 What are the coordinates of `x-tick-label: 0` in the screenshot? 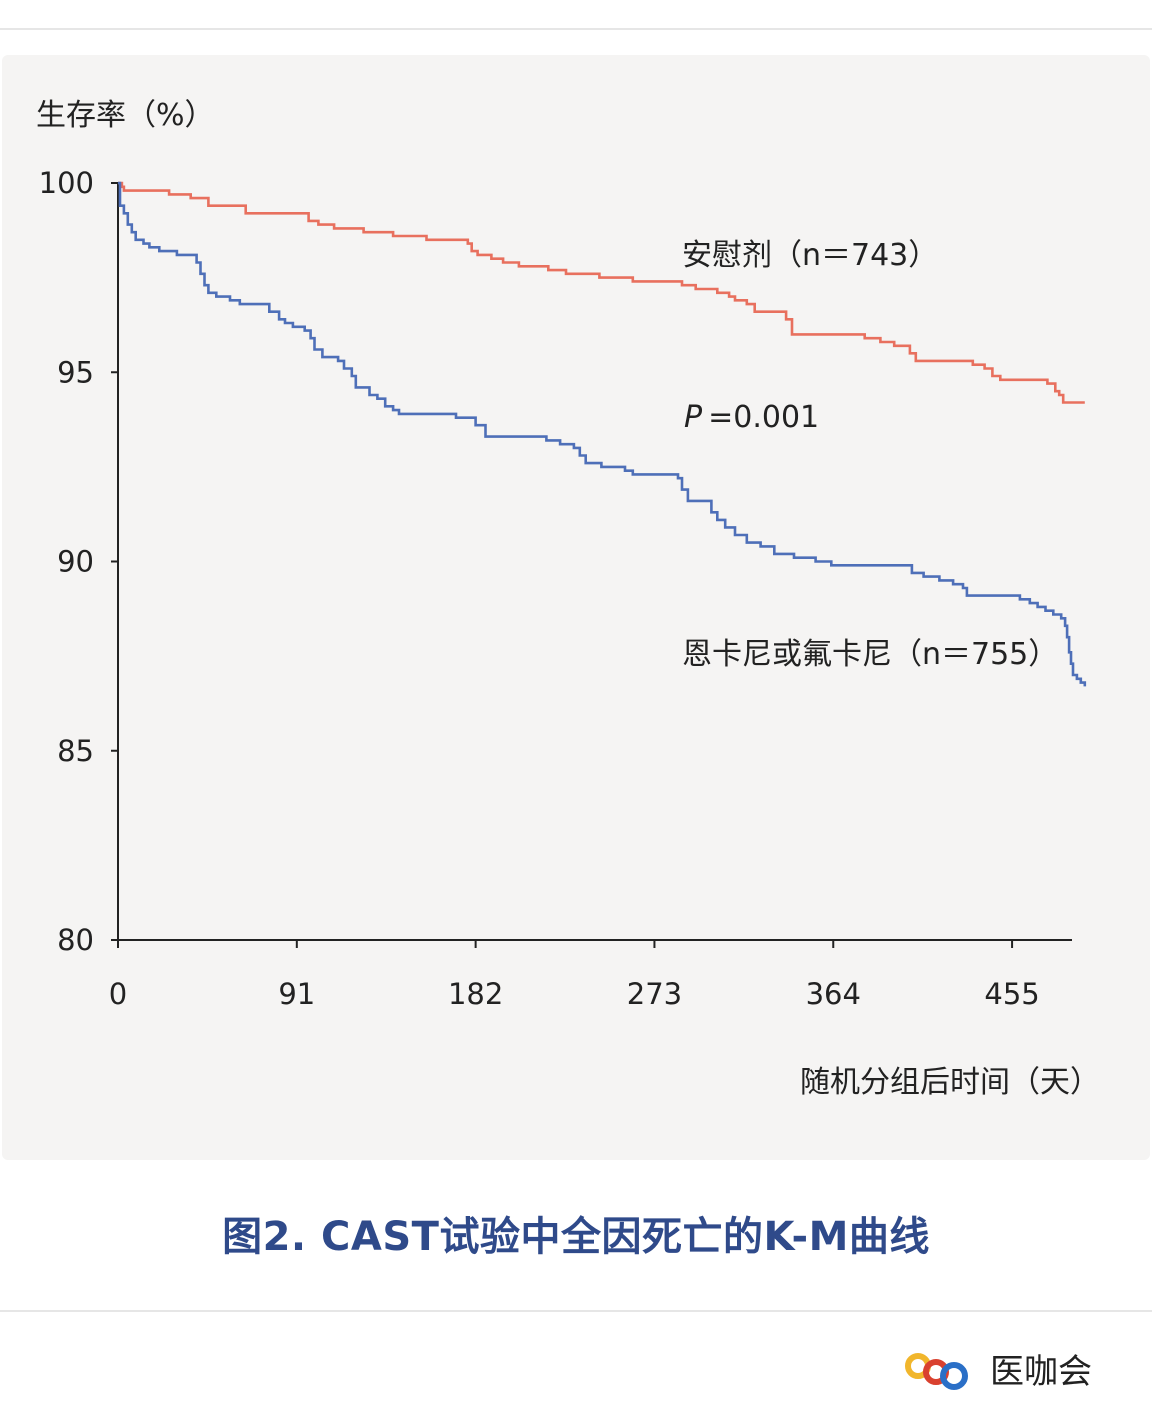 It's located at (118, 994).